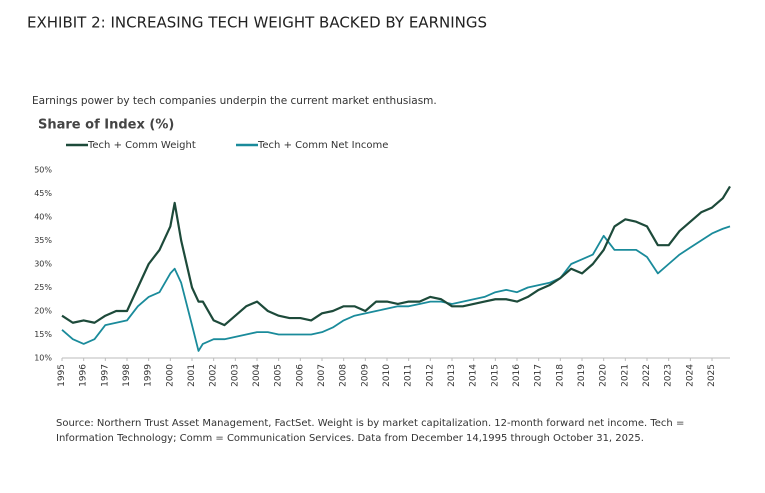 The width and height of the screenshot is (765, 493). Describe the element at coordinates (141, 145) in the screenshot. I see `legend-label: Tech + Comm Weight` at that location.